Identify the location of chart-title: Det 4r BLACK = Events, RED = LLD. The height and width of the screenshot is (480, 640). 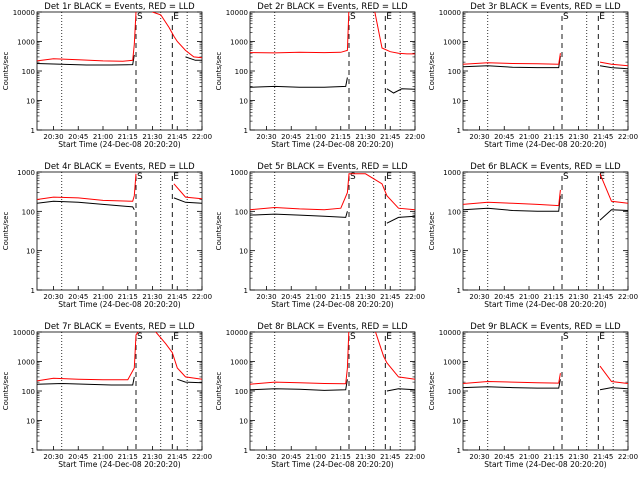
(119, 167).